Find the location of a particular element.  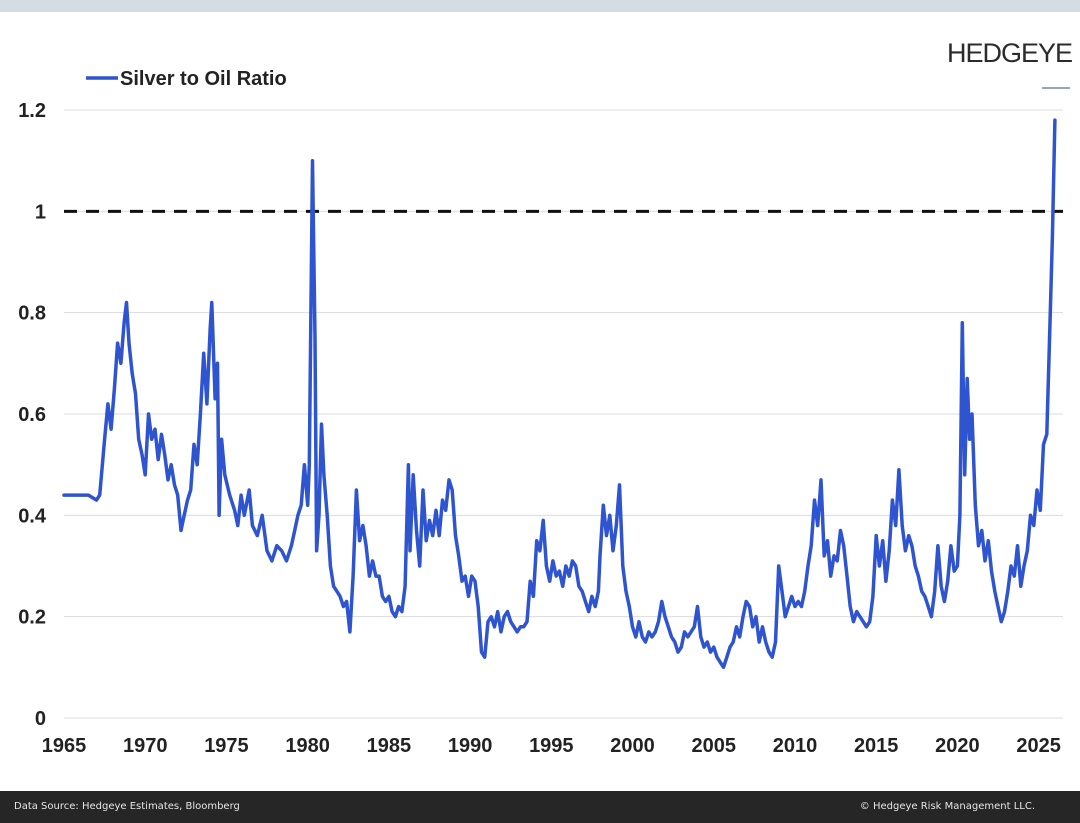

x-tick-label: 2020 is located at coordinates (957, 746).